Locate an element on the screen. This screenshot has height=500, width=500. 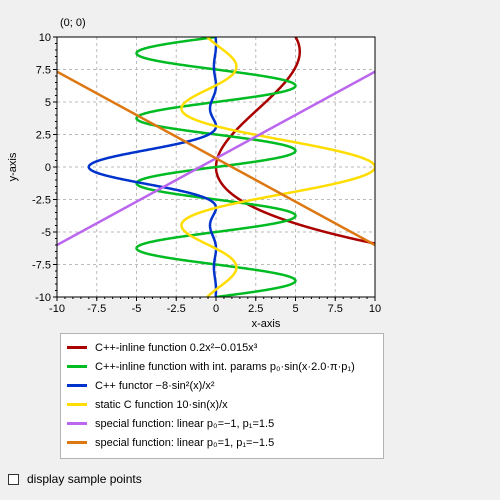
legend-entry-5: special function: linear p₀=−1, p₁=1.5 is located at coordinates (225, 423).